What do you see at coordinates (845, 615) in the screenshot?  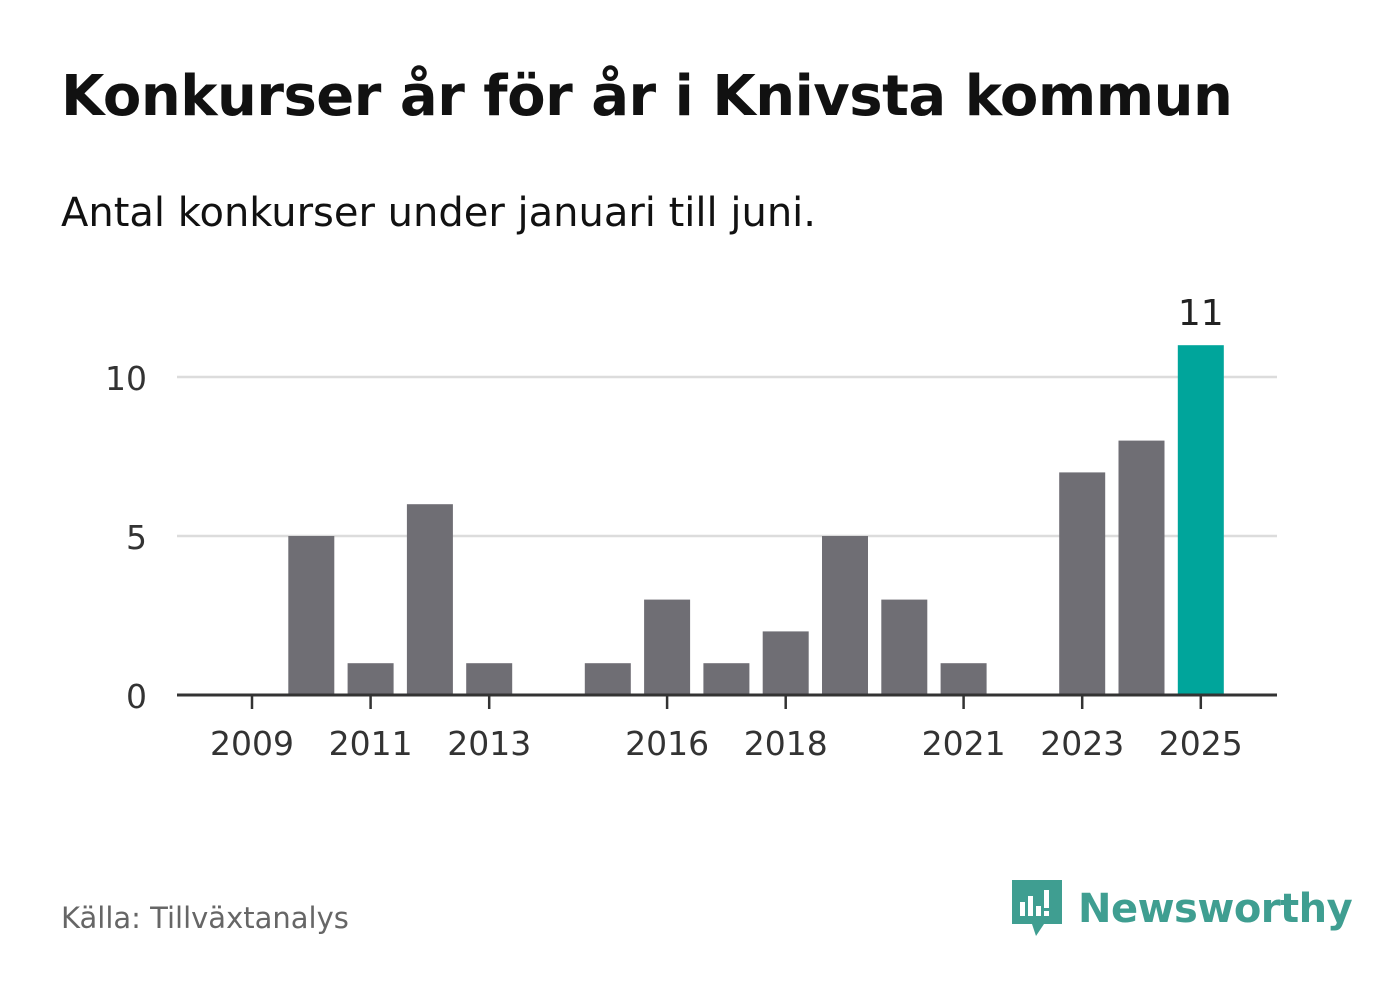 I see `bar-2019` at bounding box center [845, 615].